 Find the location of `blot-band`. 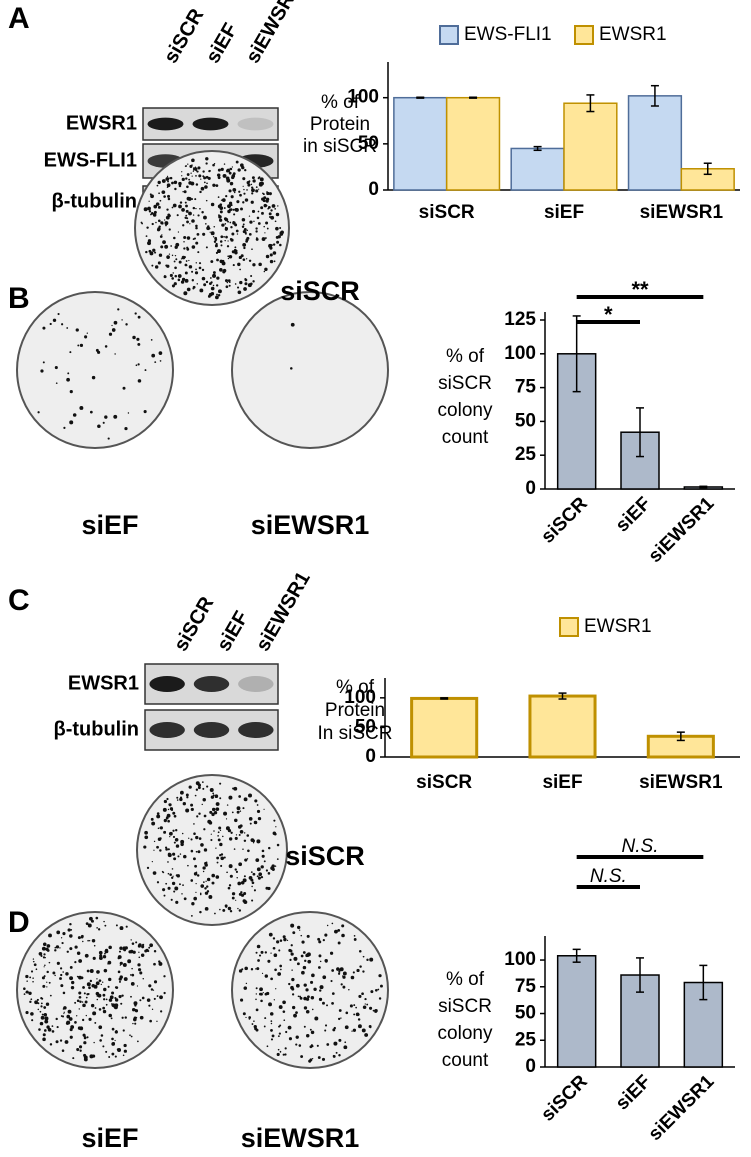

blot-band is located at coordinates (210, 124).